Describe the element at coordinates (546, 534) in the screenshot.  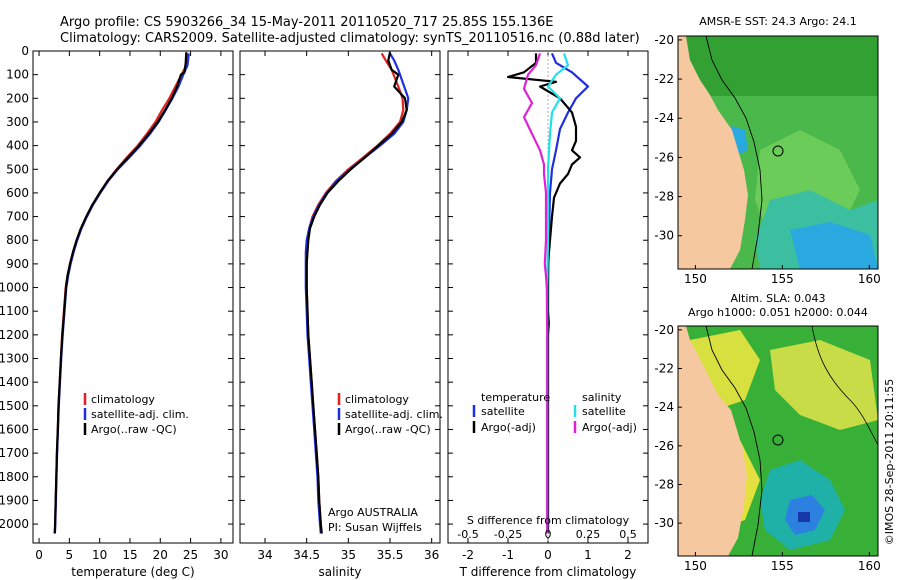
I see `difference-top-axis-ticks: -0.5 -0.25 0 0.25 0.5` at that location.